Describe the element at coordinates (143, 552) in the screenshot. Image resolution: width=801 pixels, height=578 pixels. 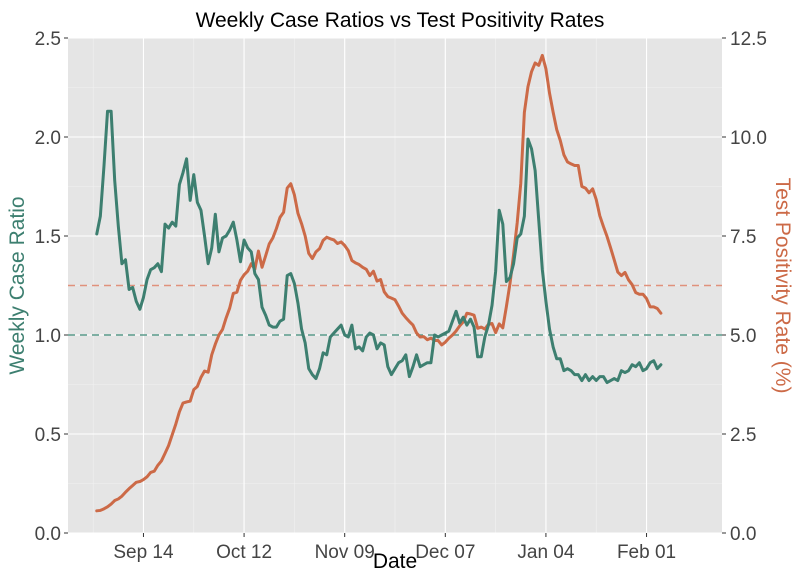
I see `x-tick-label: Sep 14` at that location.